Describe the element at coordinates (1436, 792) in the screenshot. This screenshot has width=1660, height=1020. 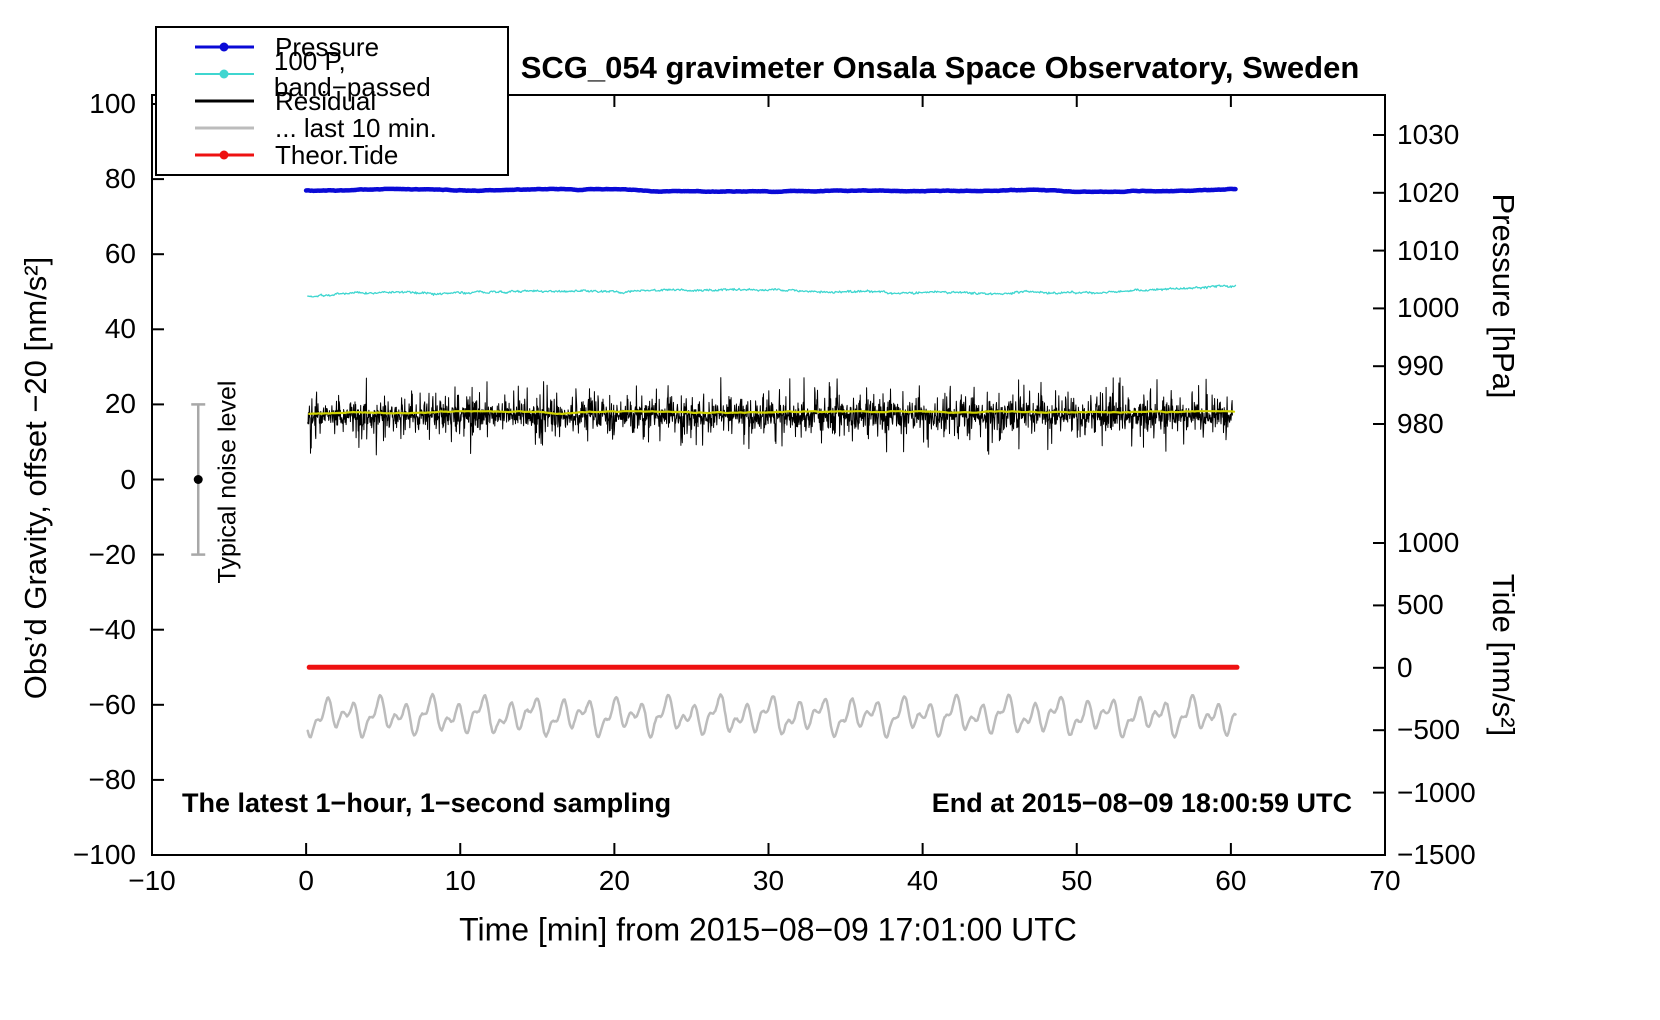
I see `tick-label: −1000` at that location.